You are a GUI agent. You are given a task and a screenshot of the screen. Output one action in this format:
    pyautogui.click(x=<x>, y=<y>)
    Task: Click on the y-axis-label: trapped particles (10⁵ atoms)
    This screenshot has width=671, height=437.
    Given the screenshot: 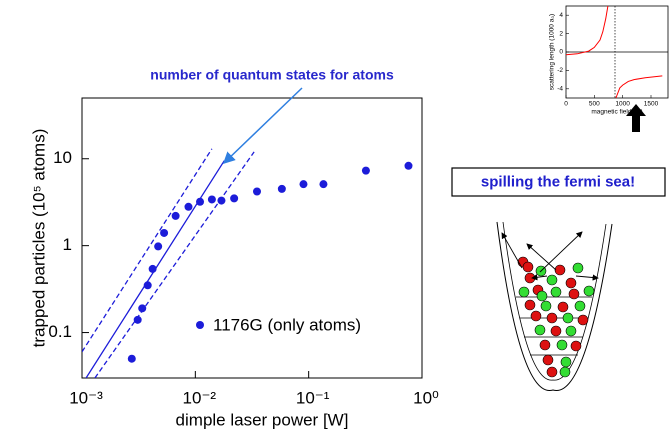 What is the action you would take?
    pyautogui.click(x=38, y=238)
    